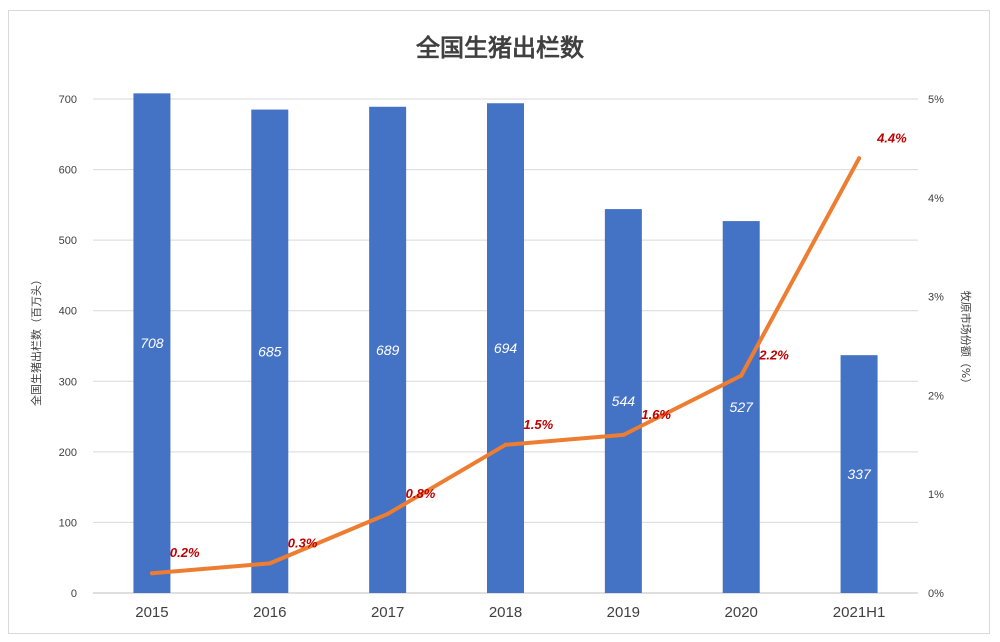 This screenshot has width=1000, height=642. I want to click on line-value-label: 2.2%, so click(773, 355).